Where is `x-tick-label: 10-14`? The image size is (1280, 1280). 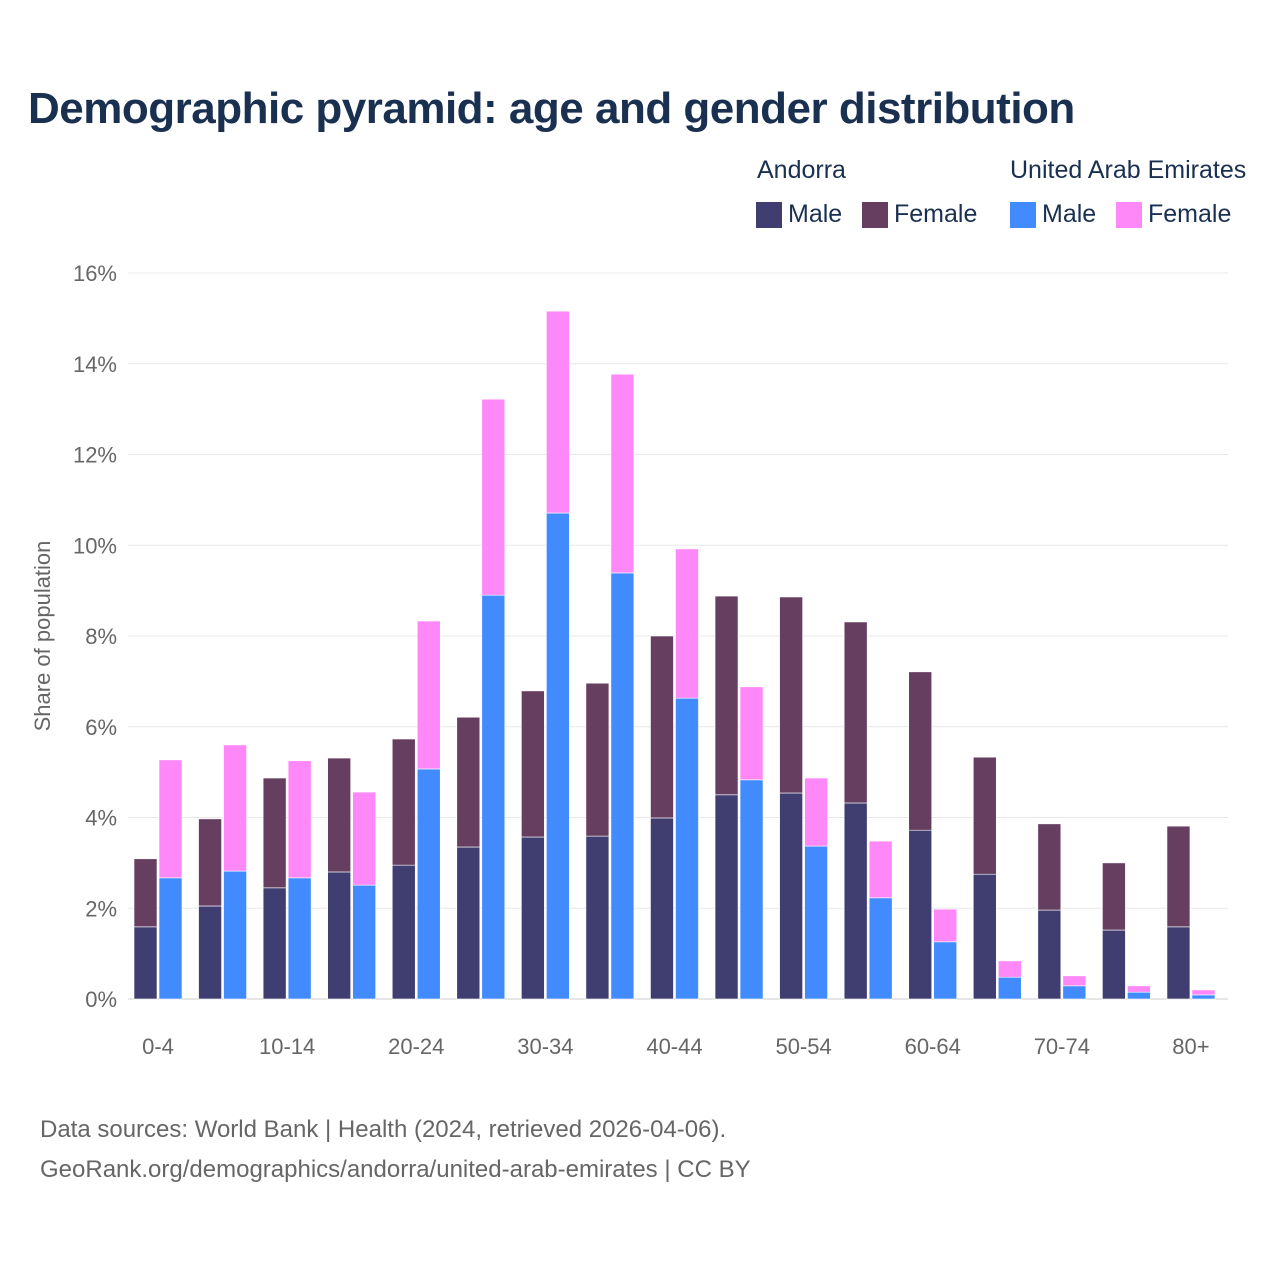 x-tick-label: 10-14 is located at coordinates (287, 1046).